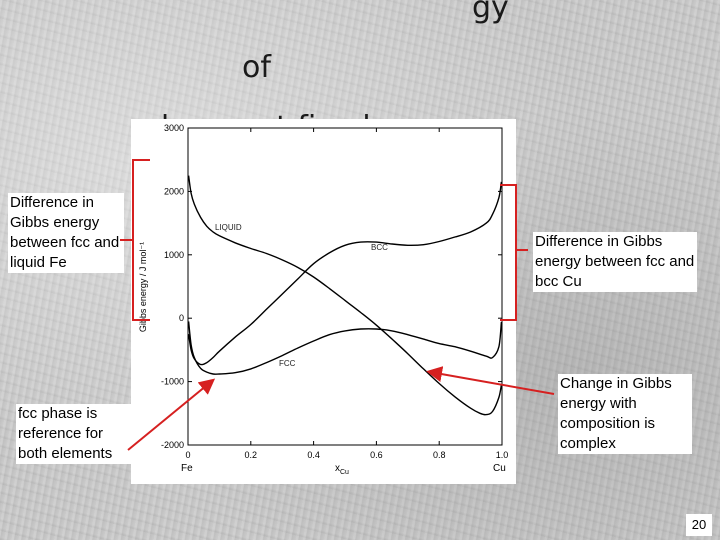  I want to click on page-number: 20, so click(699, 525).